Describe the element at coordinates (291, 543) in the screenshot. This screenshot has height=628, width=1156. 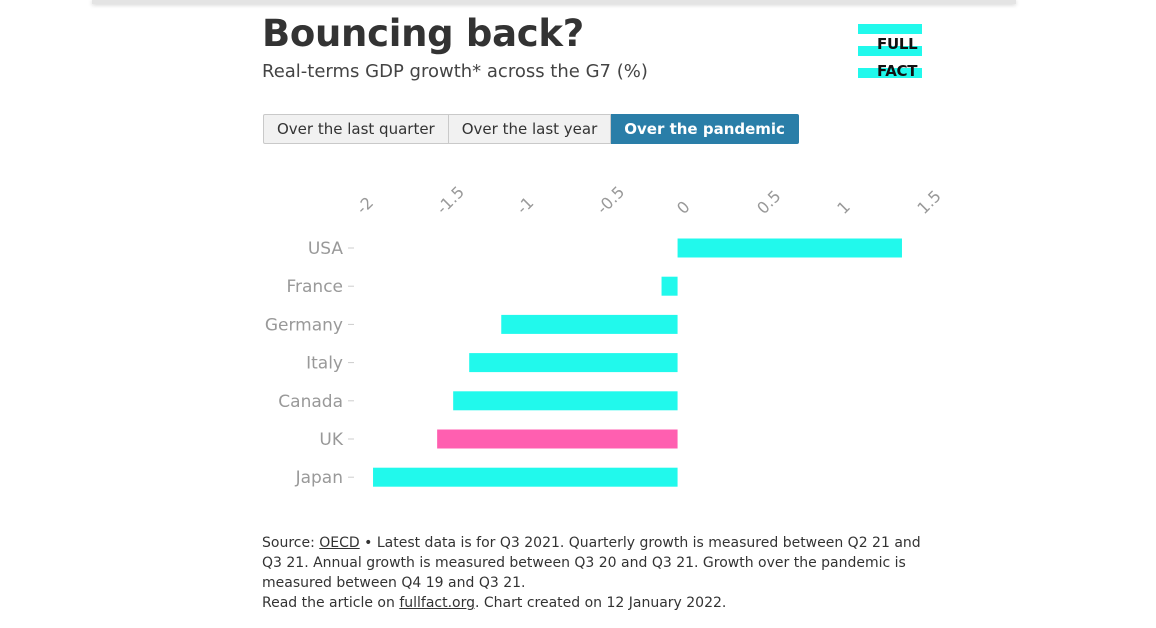
I see `source-prefix: Source:` at that location.